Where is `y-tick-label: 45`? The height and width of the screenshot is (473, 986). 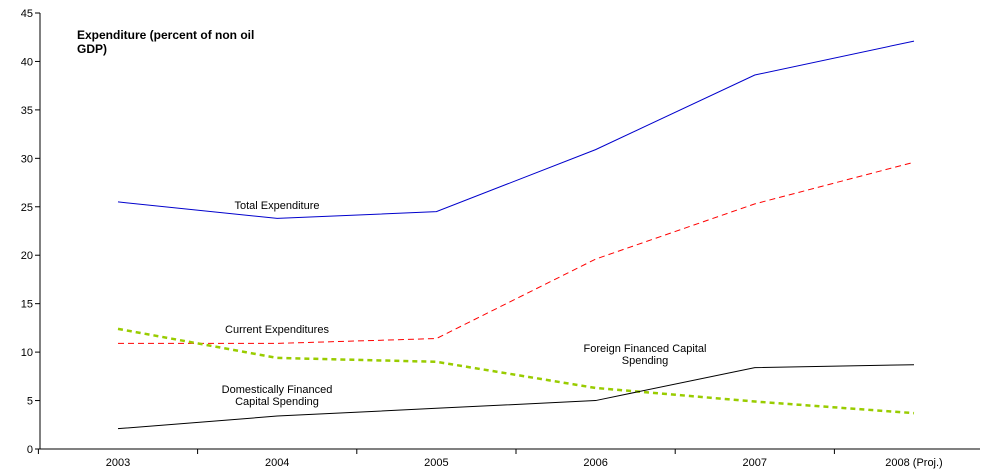
y-tick-label: 45 is located at coordinates (27, 14).